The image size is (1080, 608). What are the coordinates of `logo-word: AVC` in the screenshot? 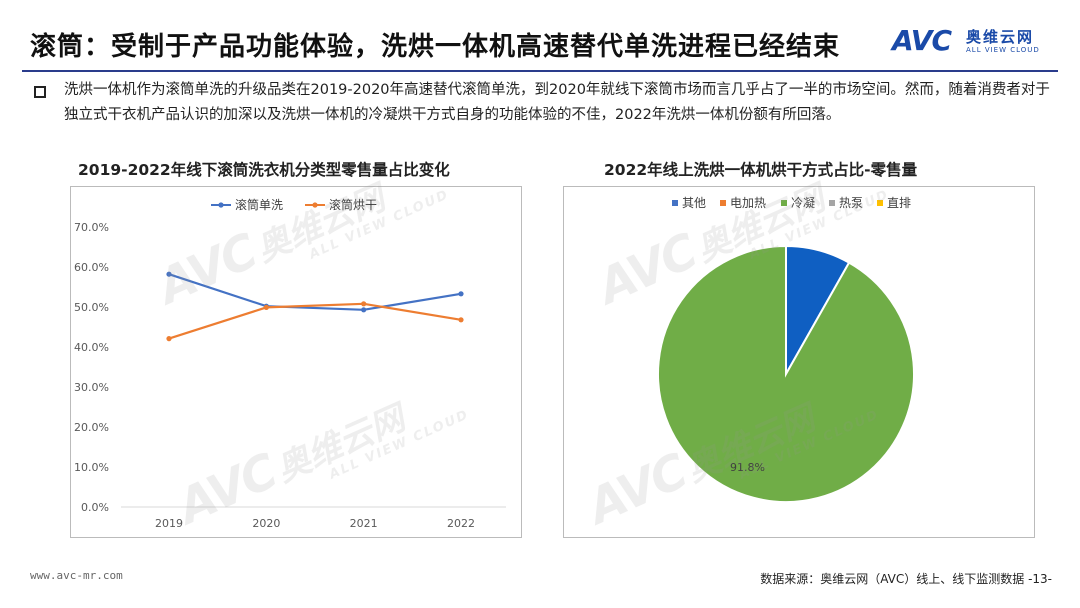 It's located at (922, 40).